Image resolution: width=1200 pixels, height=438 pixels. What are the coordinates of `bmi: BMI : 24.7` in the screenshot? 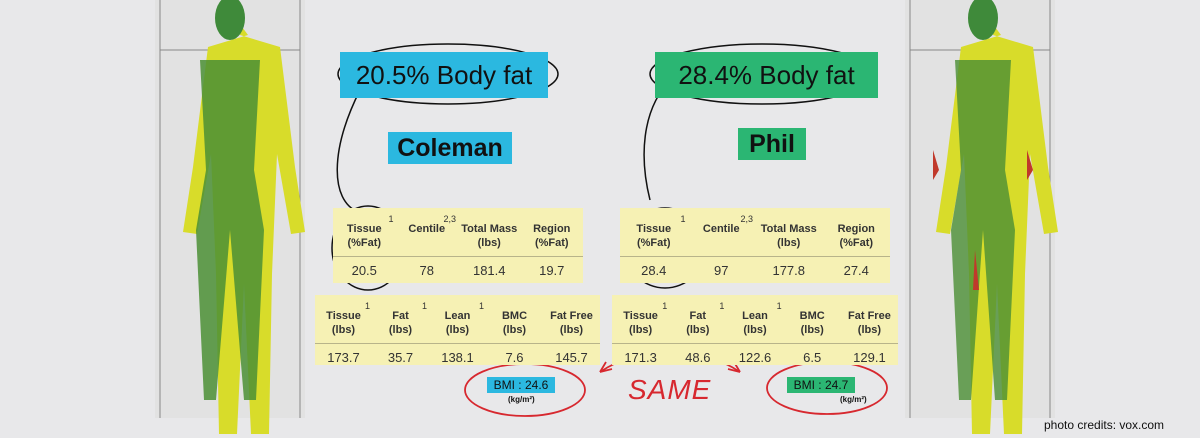 It's located at (821, 385).